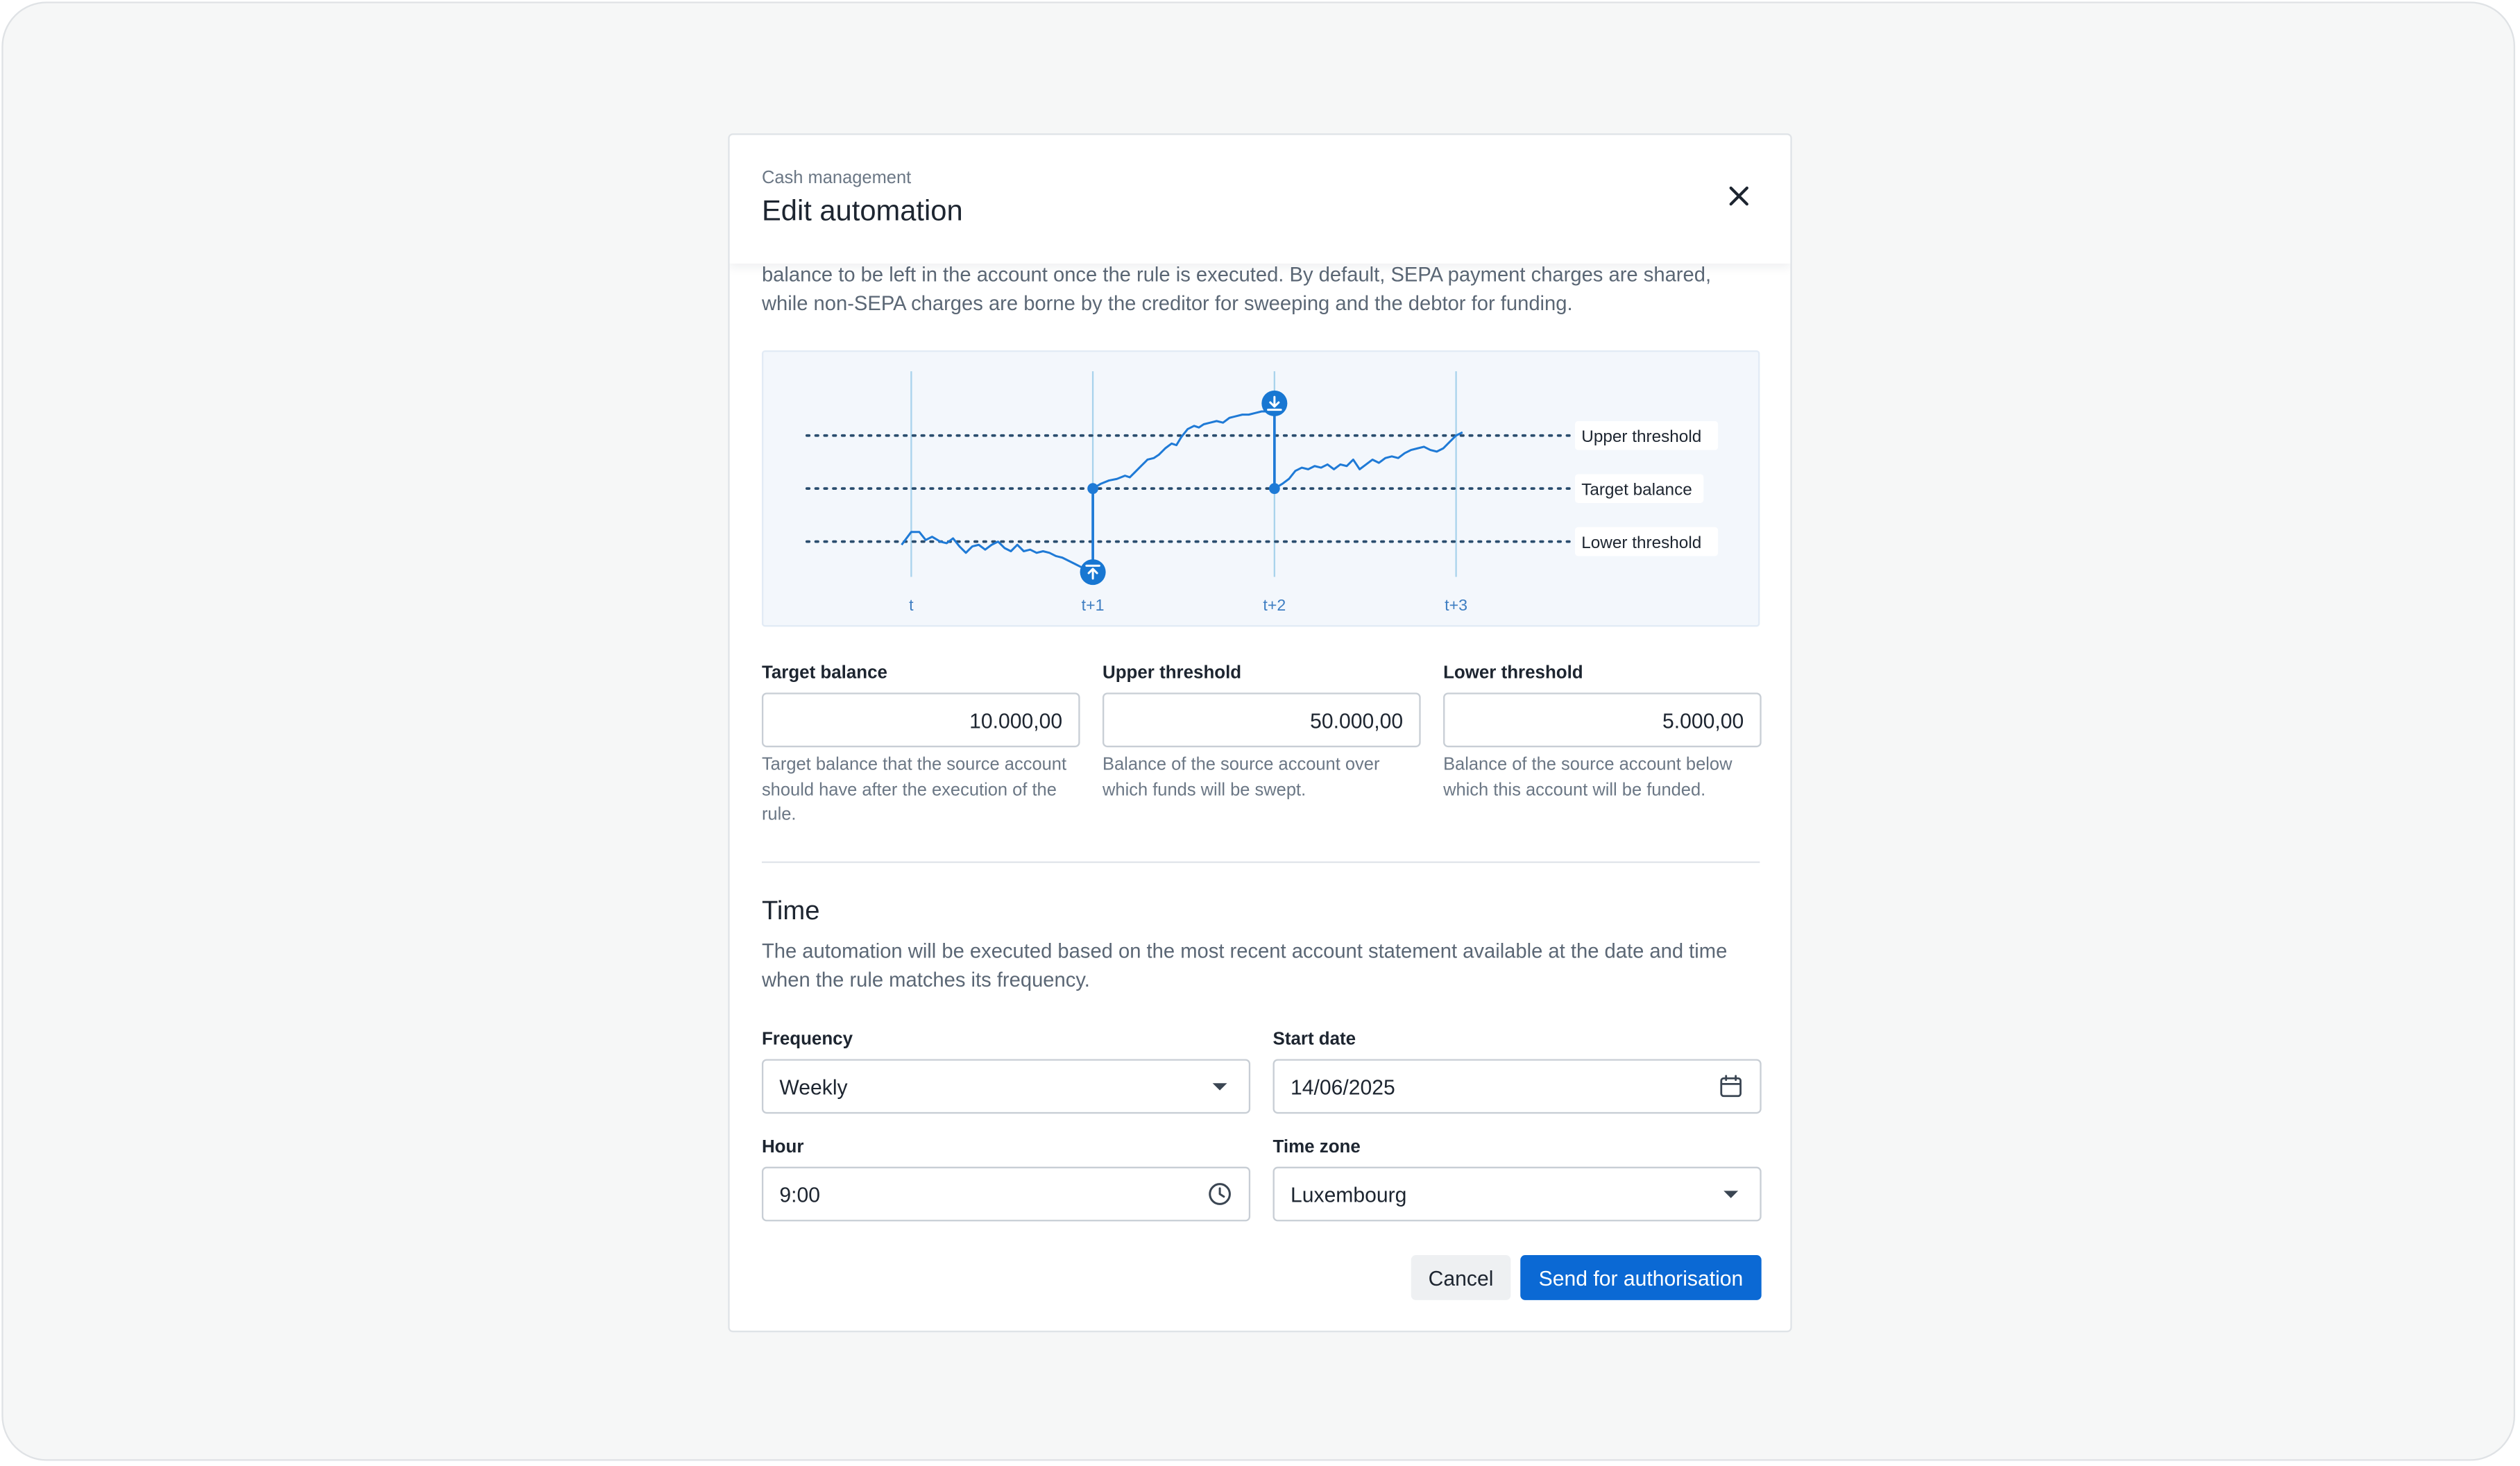  What do you see at coordinates (920, 720) in the screenshot?
I see `target-balance-input: 10.000,00` at bounding box center [920, 720].